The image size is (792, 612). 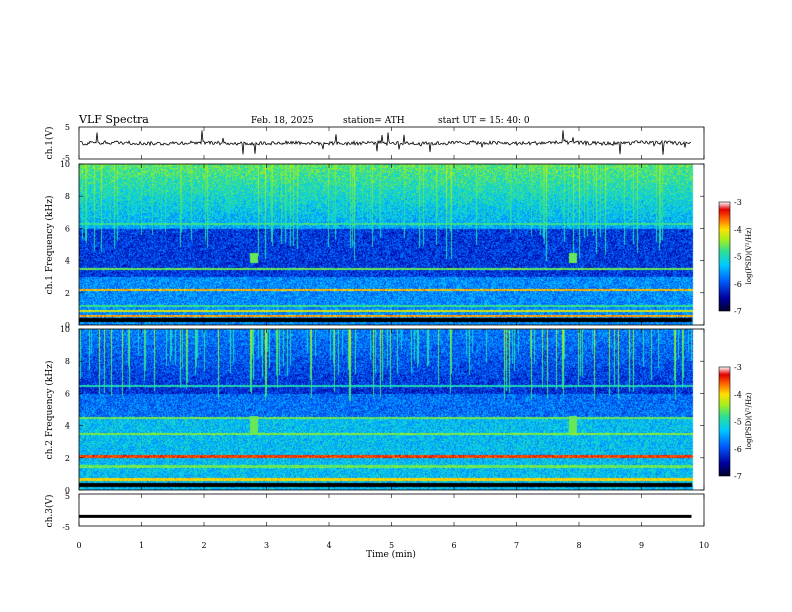 I want to click on x-tick-label: 8, so click(x=578, y=545).